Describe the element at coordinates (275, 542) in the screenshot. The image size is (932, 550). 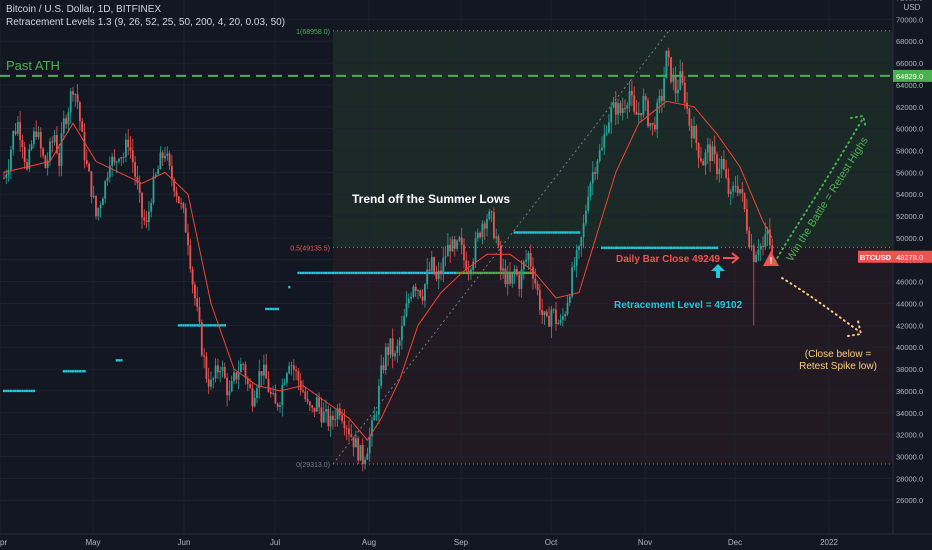
I see `x-tick-label: Jul` at that location.